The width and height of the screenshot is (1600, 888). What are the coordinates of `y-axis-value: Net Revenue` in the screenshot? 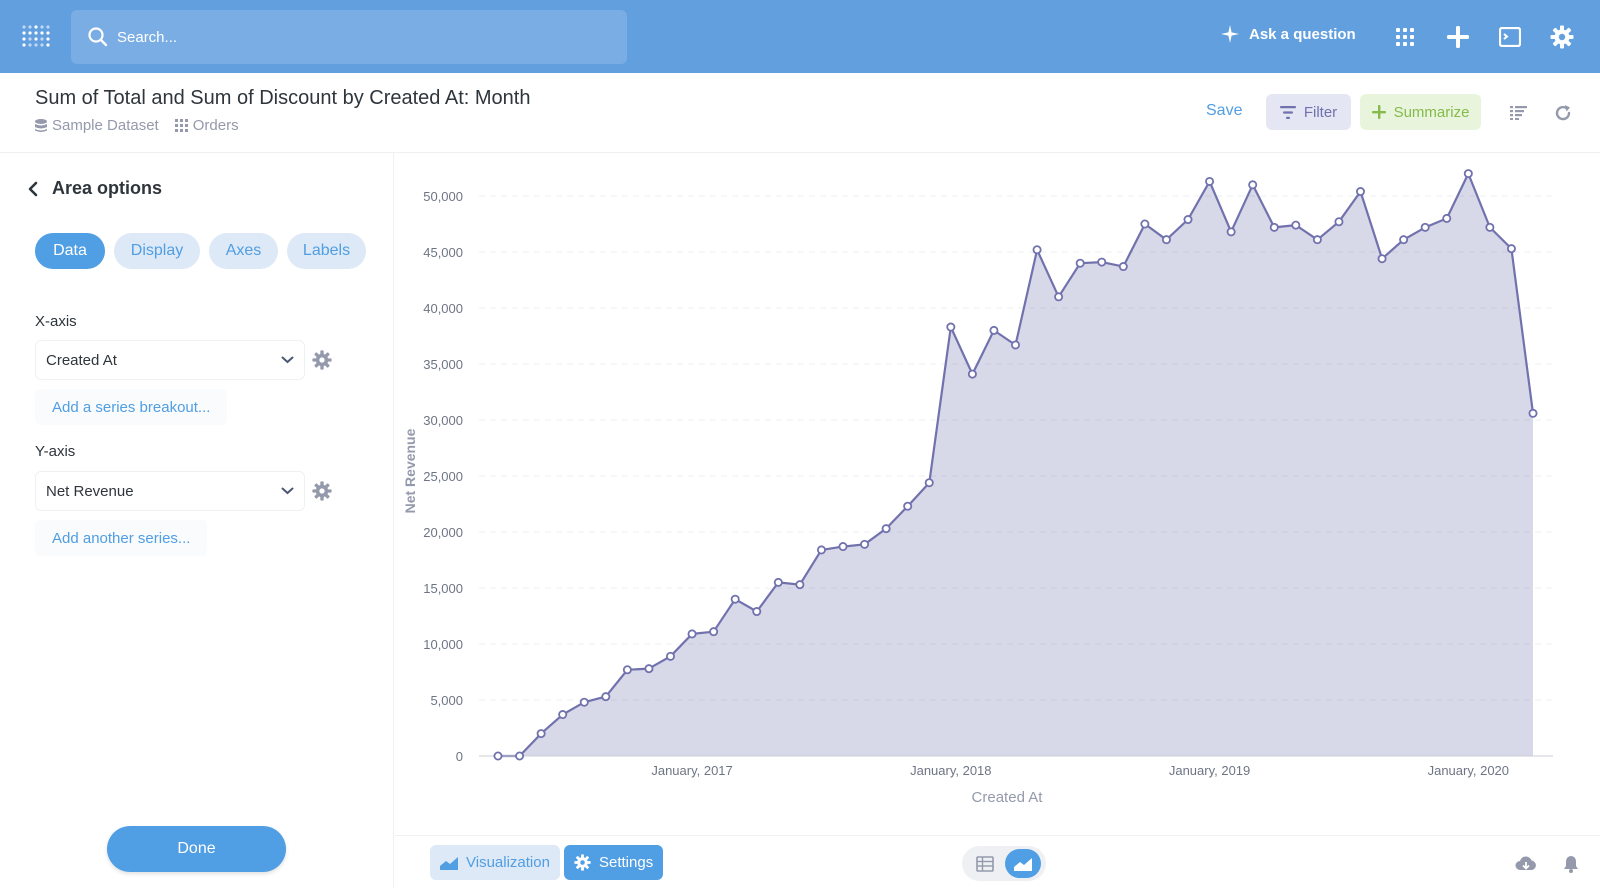 It's located at (90, 491).